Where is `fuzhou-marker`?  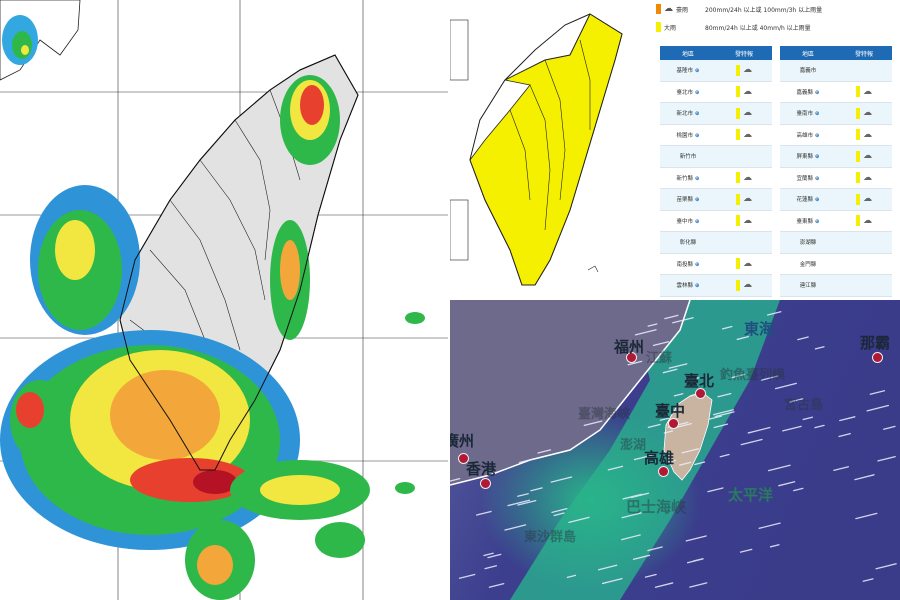 fuzhou-marker is located at coordinates (631, 357).